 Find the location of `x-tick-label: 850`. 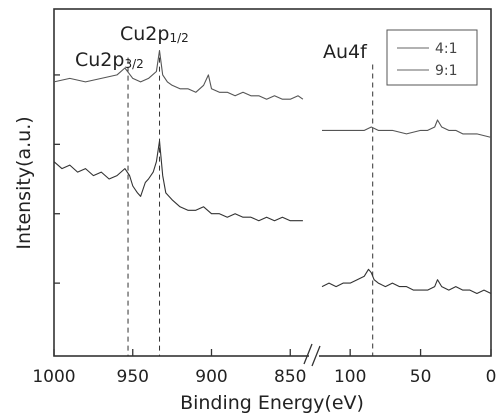

x-tick-label: 850 is located at coordinates (290, 377).